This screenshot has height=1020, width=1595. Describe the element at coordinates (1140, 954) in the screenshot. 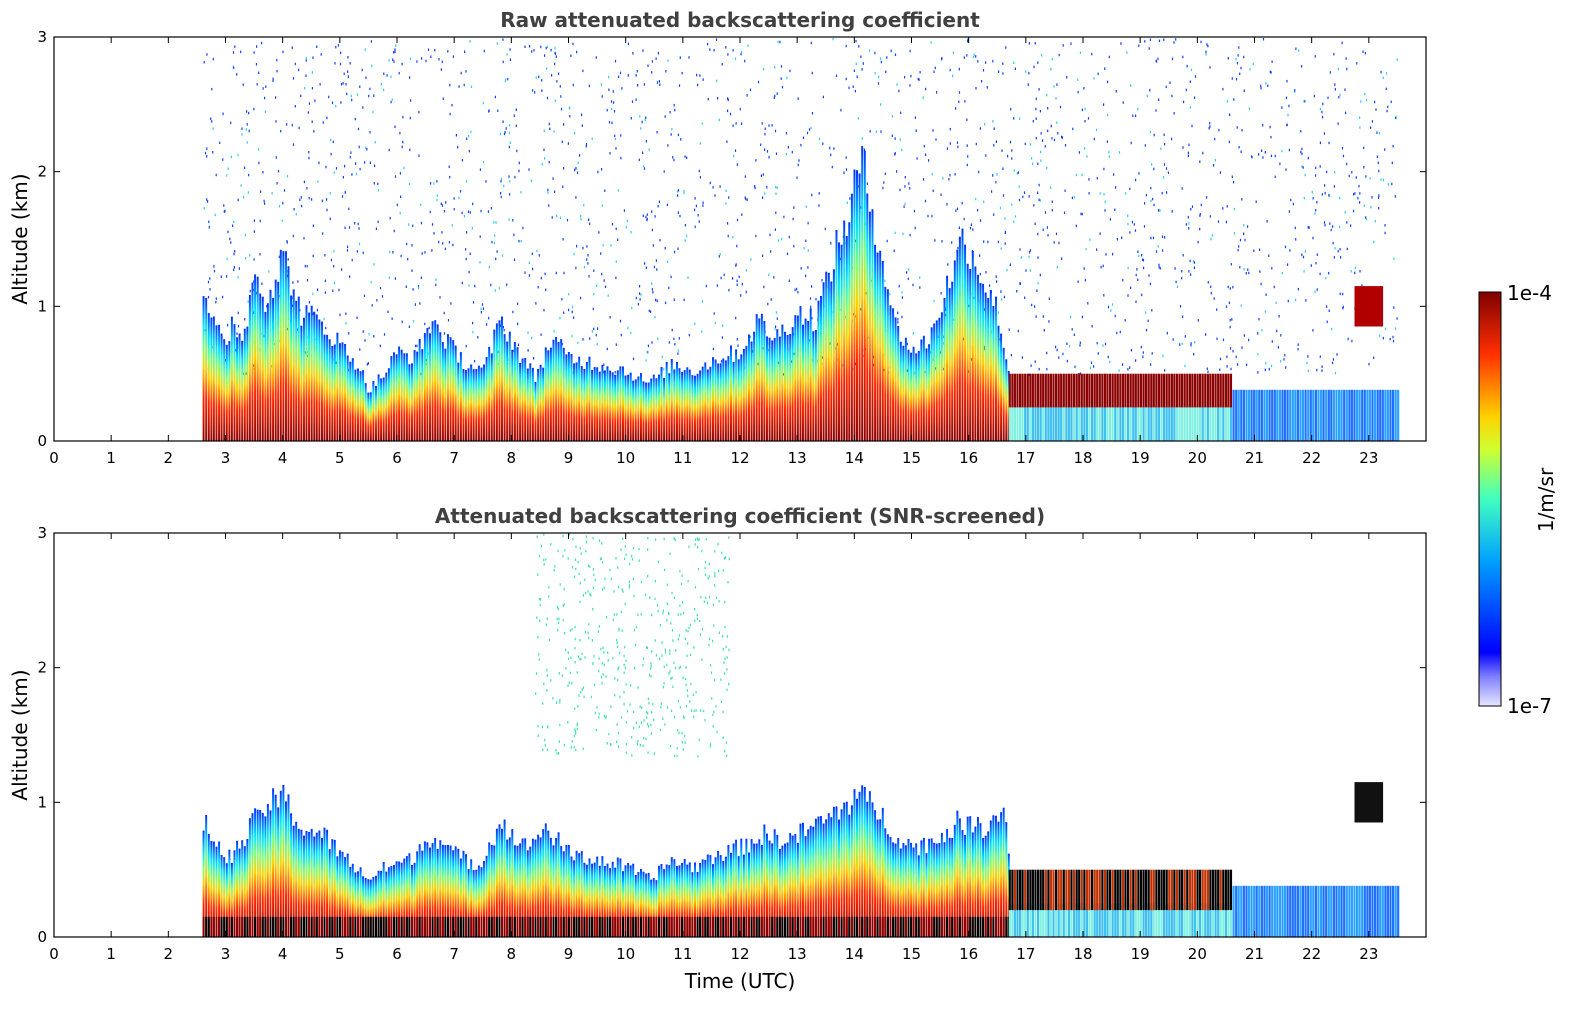

I see `x-tick-label: 19` at that location.